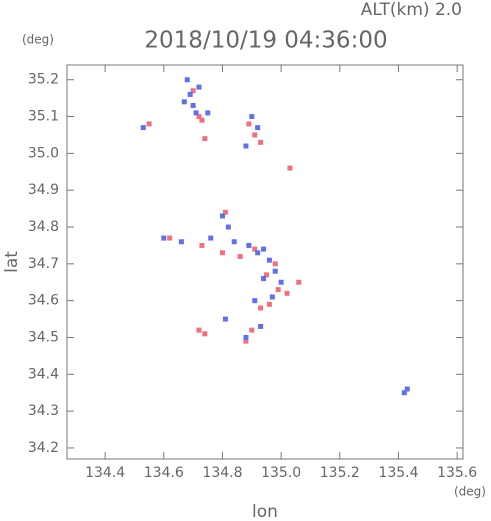  Describe the element at coordinates (43, 301) in the screenshot. I see `y-tick-label: 34.6` at that location.